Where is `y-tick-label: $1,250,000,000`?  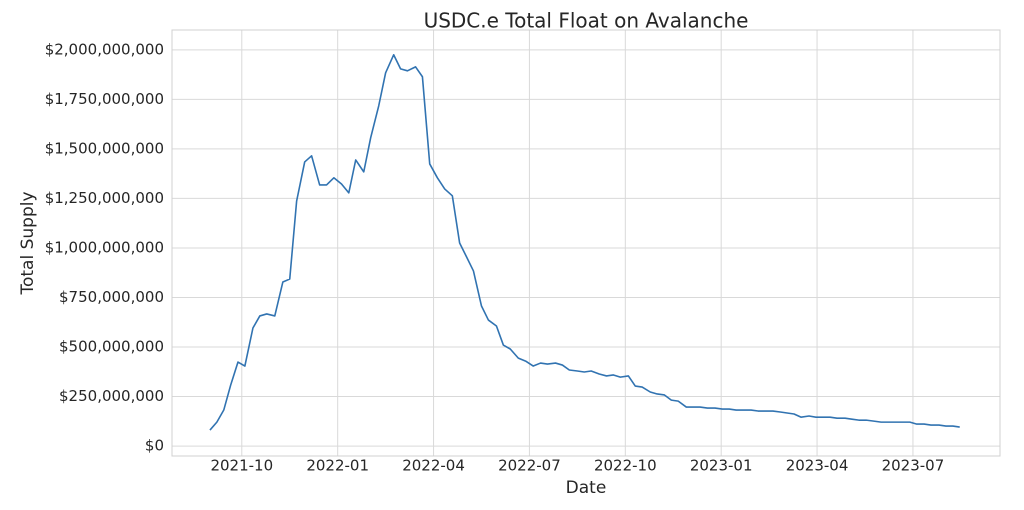 y-tick-label: $1,250,000,000 is located at coordinates (104, 198).